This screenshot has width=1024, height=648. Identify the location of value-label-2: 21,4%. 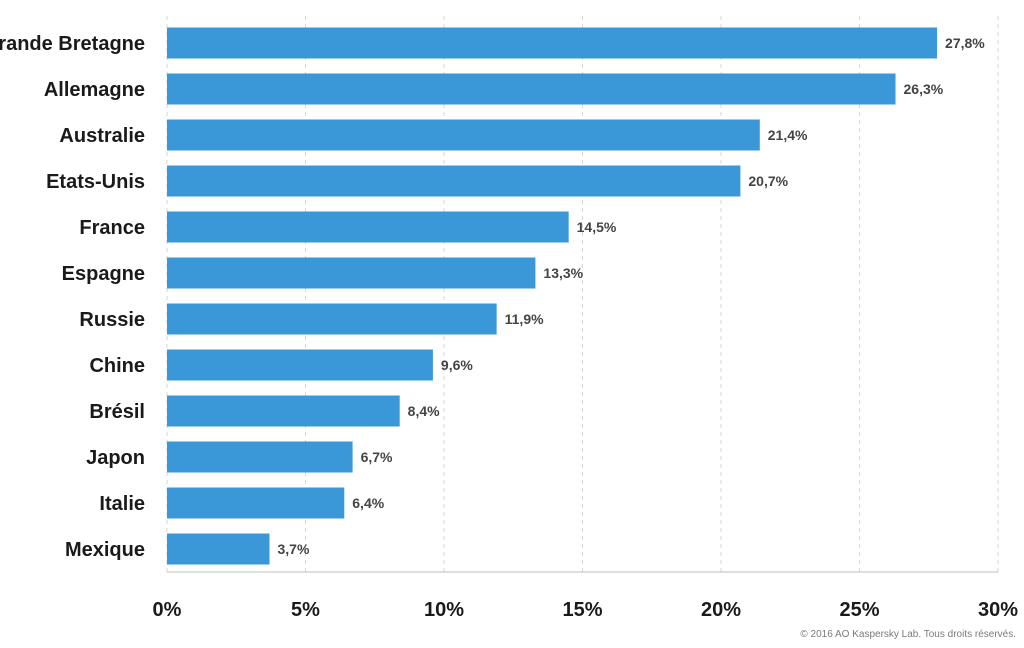
(788, 135).